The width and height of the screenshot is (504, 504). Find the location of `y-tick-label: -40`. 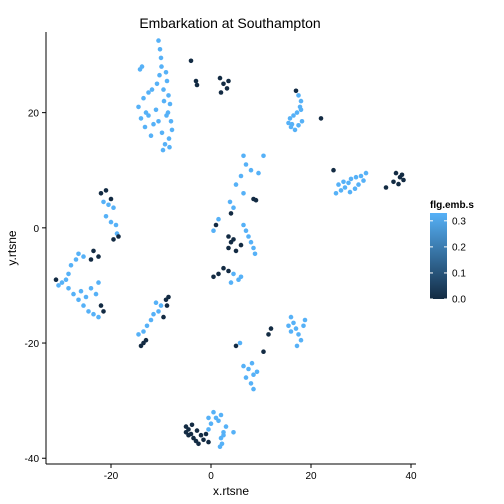

y-tick-label: -40 is located at coordinates (32, 459).